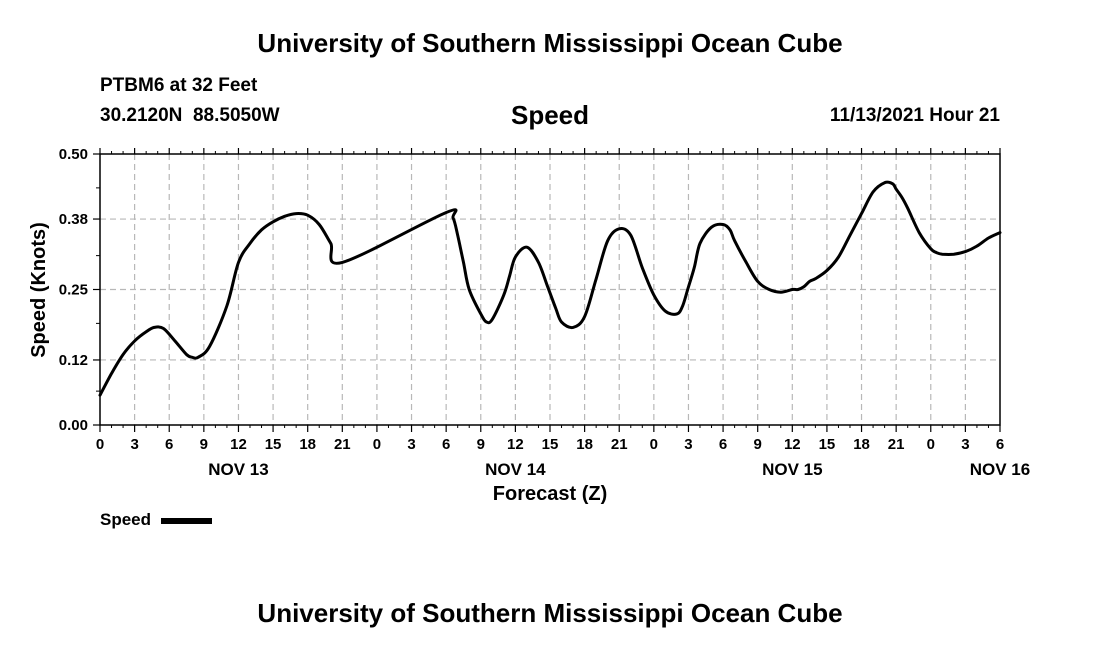 This screenshot has width=1100, height=650. Describe the element at coordinates (914, 115) in the screenshot. I see `timestamp-label: 11/13/2021 Hour 21` at that location.